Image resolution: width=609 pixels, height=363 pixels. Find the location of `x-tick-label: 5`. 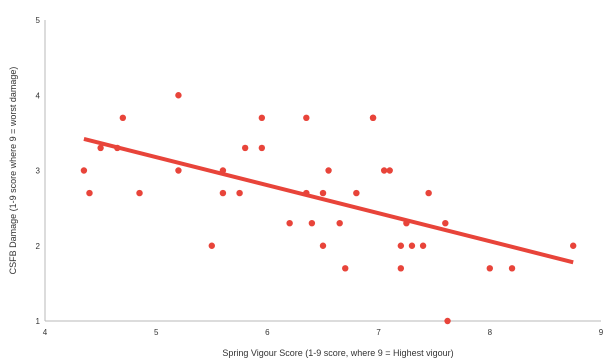

x-tick-label: 5 is located at coordinates (156, 332).